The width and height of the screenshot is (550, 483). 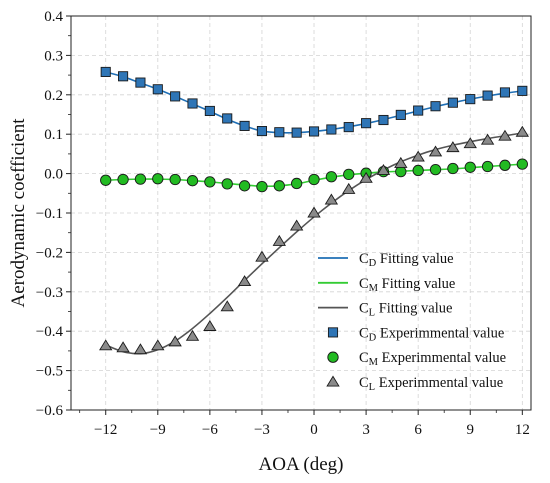 I want to click on y-tick-label-3: −0.3, so click(x=49, y=293).